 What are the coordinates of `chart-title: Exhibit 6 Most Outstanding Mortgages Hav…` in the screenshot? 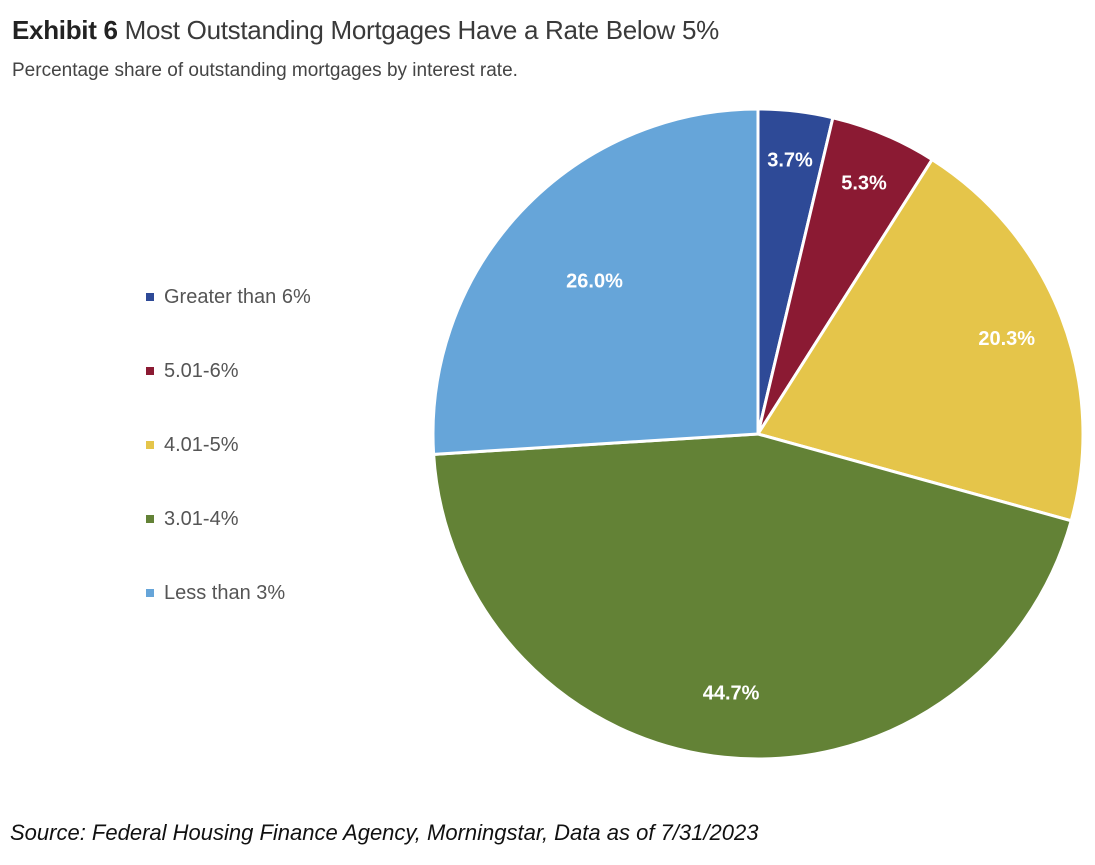 It's located at (365, 30).